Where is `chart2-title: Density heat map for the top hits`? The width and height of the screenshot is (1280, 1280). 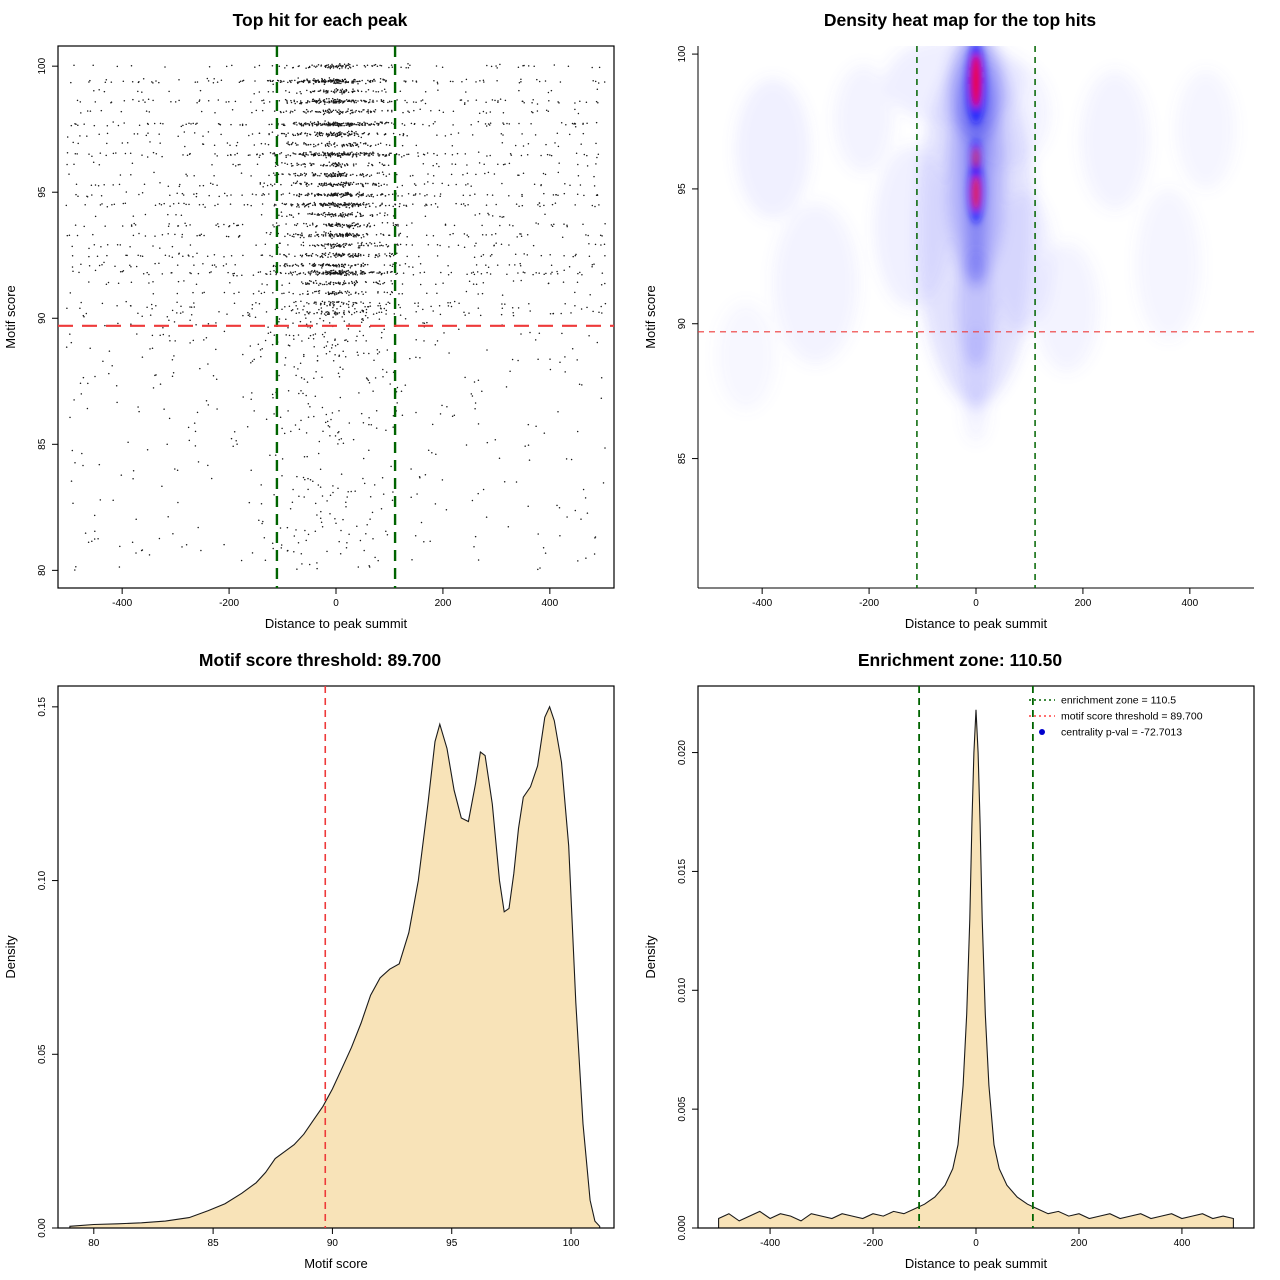
chart2-title: Density heat map for the top hits is located at coordinates (960, 19).